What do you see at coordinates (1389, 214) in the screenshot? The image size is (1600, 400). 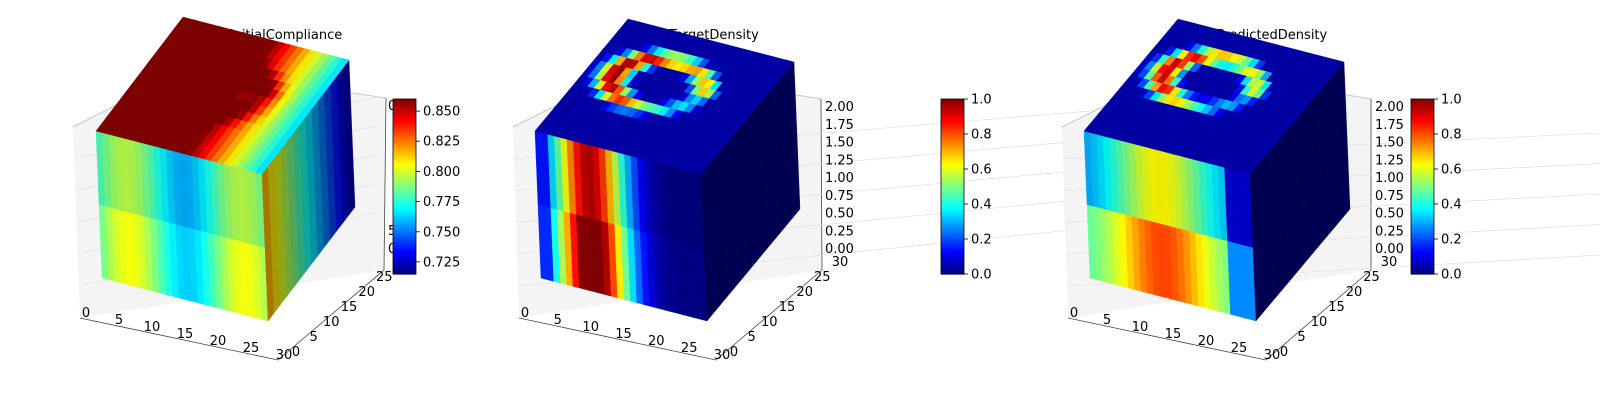 I see `z-tick-label: 0.50` at bounding box center [1389, 214].